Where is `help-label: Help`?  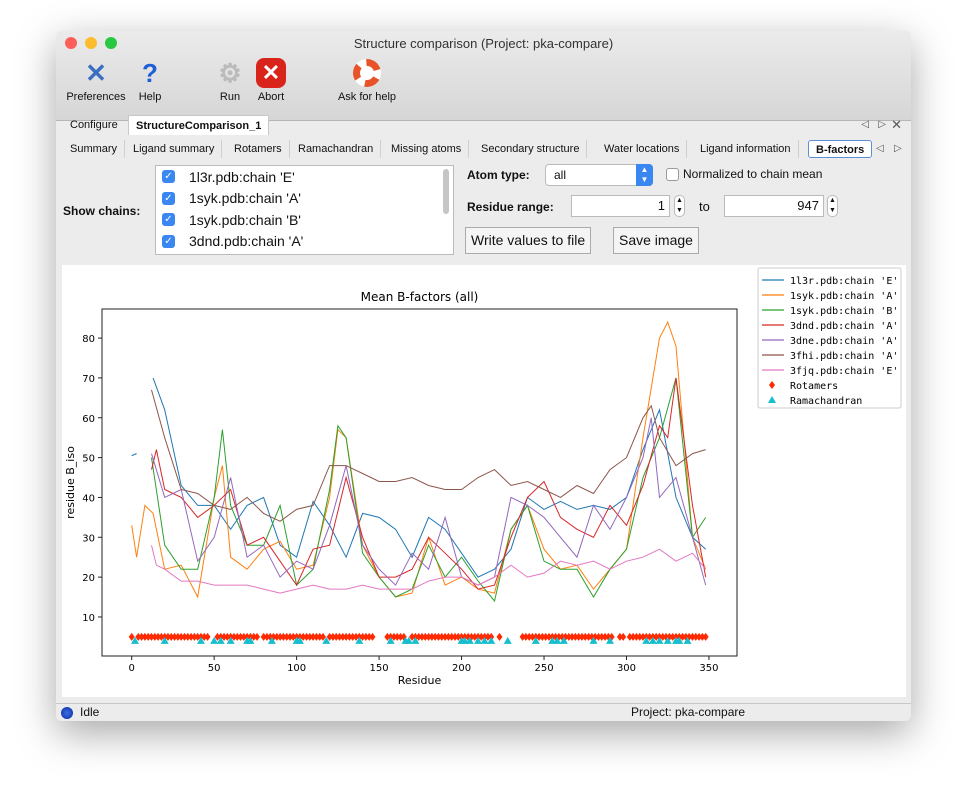 help-label: Help is located at coordinates (150, 97).